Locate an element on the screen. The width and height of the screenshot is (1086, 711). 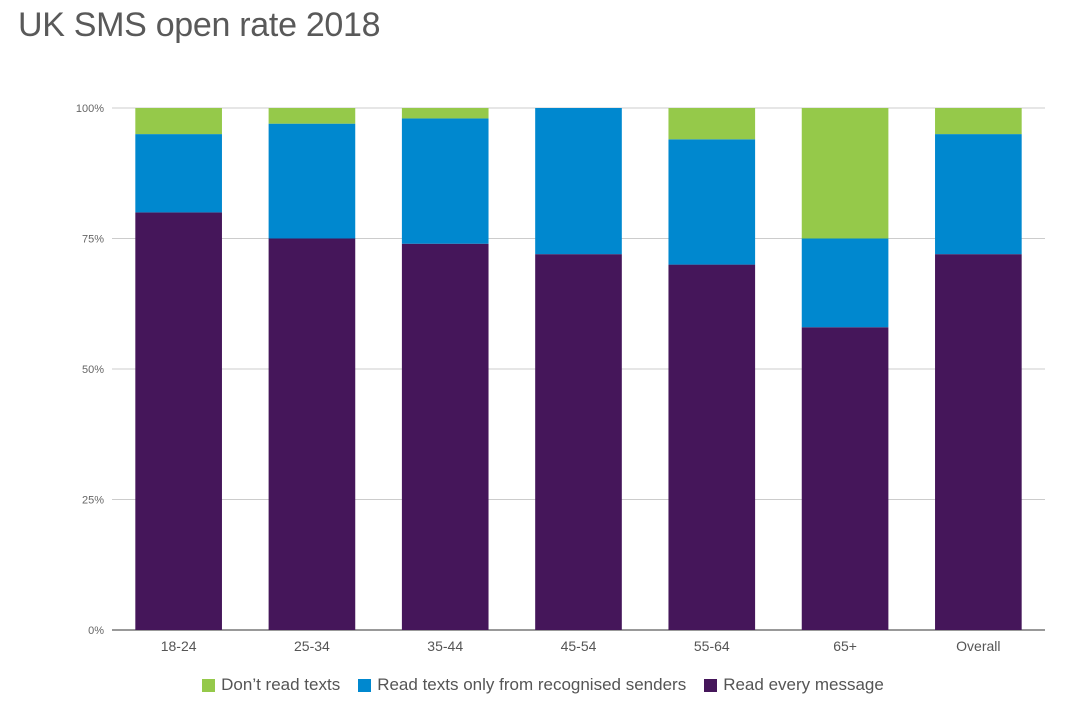
bar-segment-45-54-s0 is located at coordinates (578, 442).